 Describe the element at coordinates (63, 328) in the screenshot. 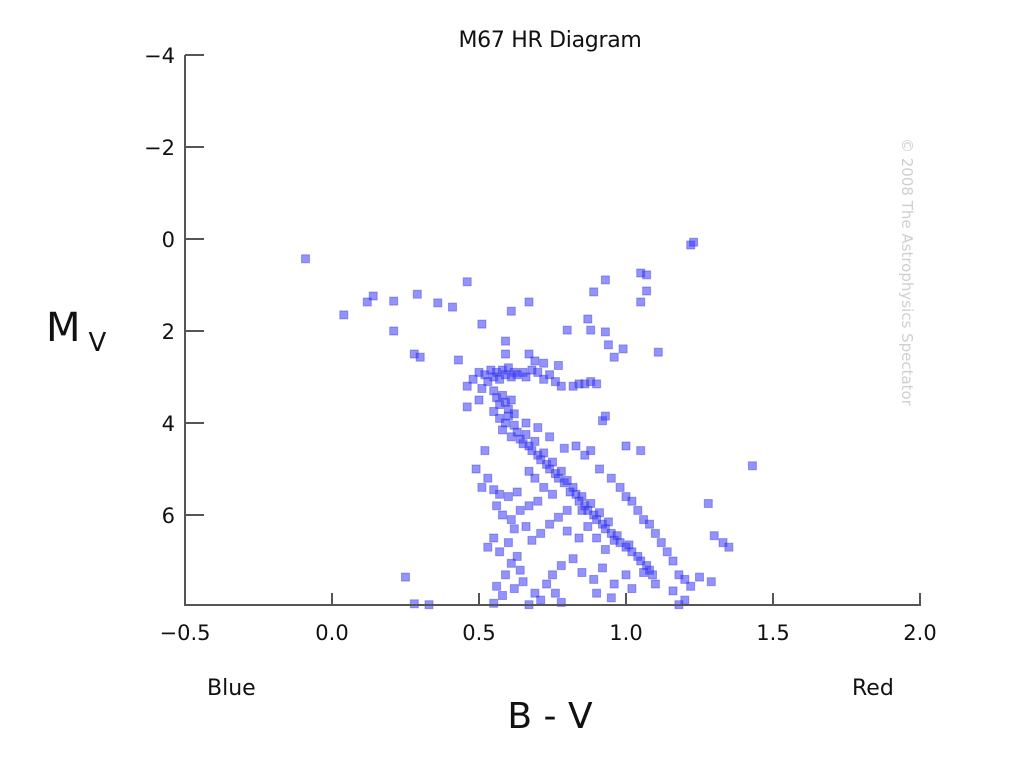

I see `y-axis-label-main: M` at that location.